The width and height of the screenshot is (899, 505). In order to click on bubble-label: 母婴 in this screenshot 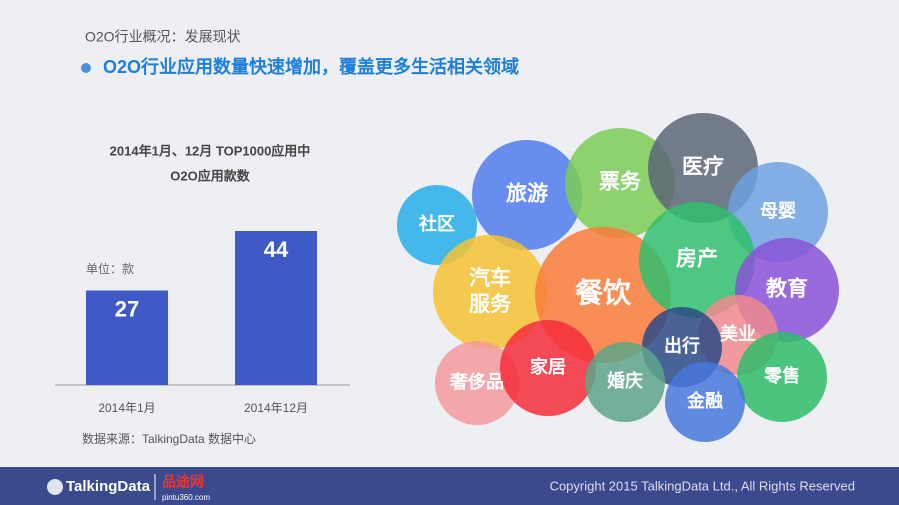, I will do `click(778, 211)`.